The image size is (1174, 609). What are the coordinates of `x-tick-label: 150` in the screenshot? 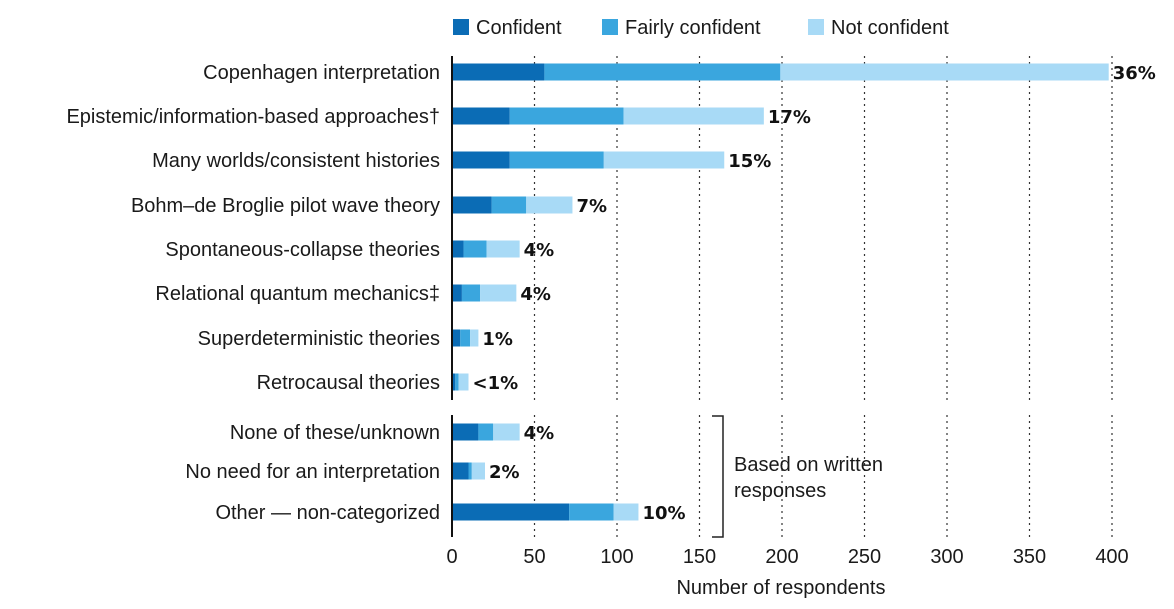 It's located at (699, 557).